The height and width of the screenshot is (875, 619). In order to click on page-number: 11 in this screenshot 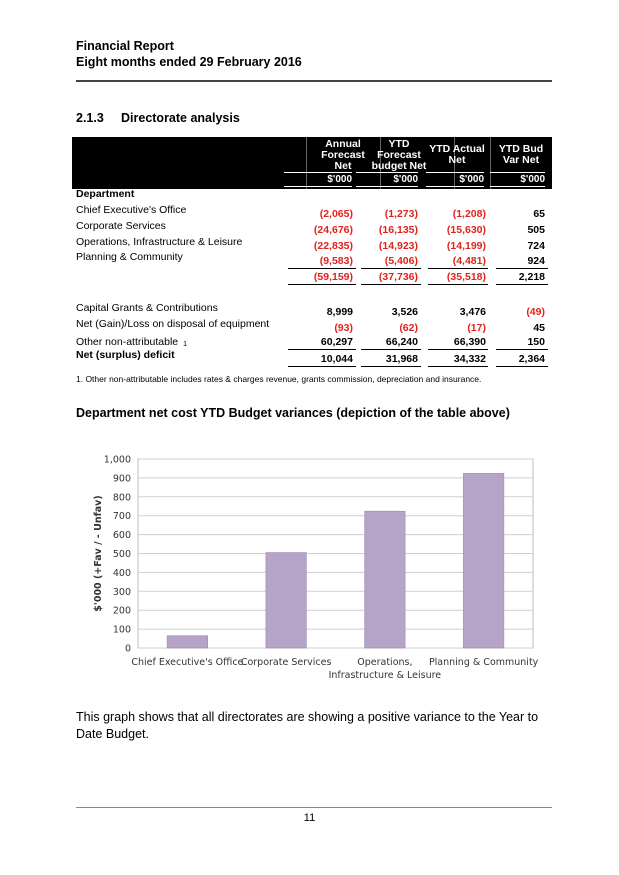, I will do `click(309, 818)`.